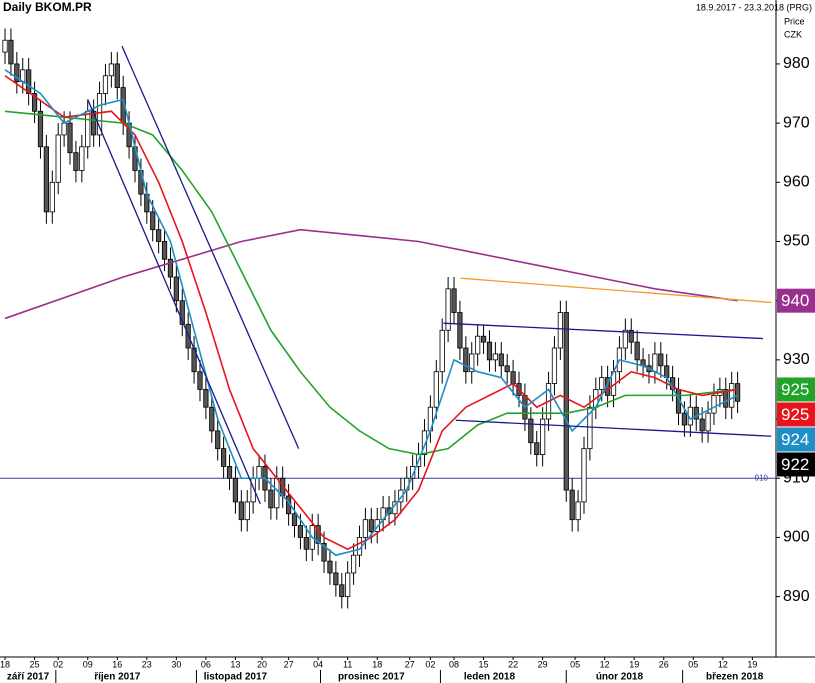 The height and width of the screenshot is (683, 815). What do you see at coordinates (796, 359) in the screenshot?
I see `y-tick-label: 930` at bounding box center [796, 359].